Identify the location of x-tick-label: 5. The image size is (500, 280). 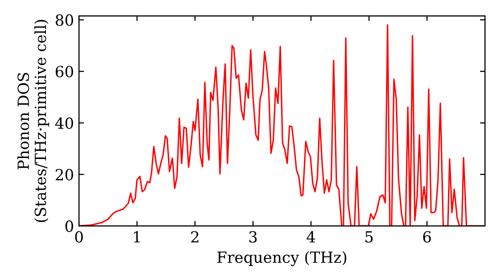
(369, 237).